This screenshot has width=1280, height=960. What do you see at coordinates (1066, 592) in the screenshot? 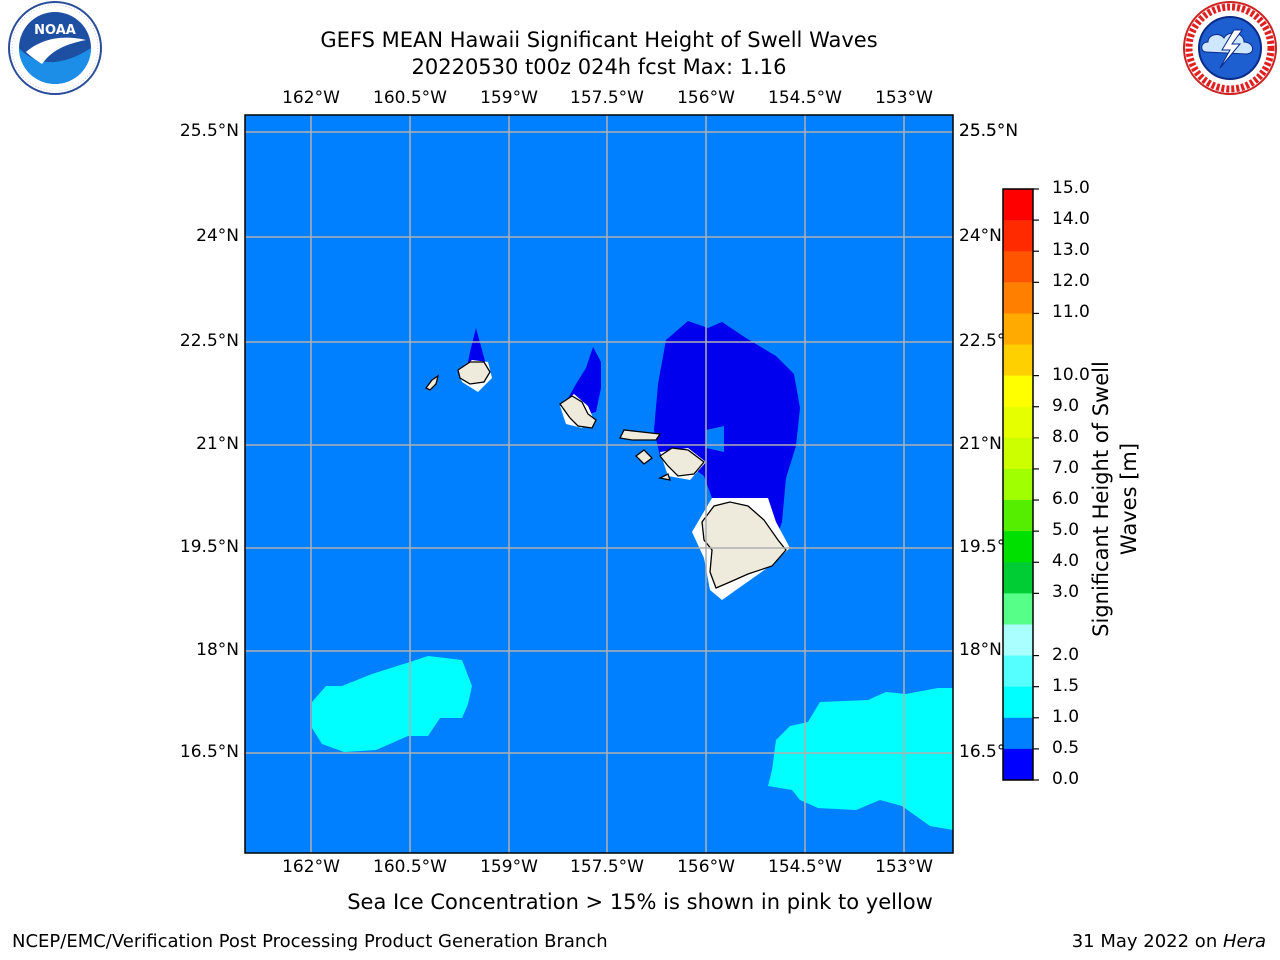
I see `colorbar-tick-label: 3.0` at bounding box center [1066, 592].